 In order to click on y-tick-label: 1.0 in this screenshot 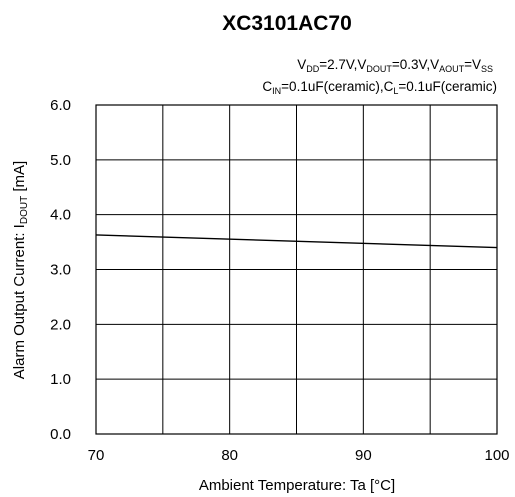, I will do `click(60, 379)`.